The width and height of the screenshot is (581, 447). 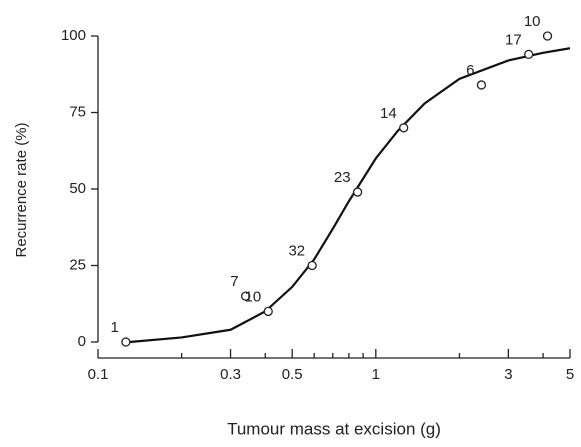 I want to click on y-tick-label: 100, so click(x=73, y=35).